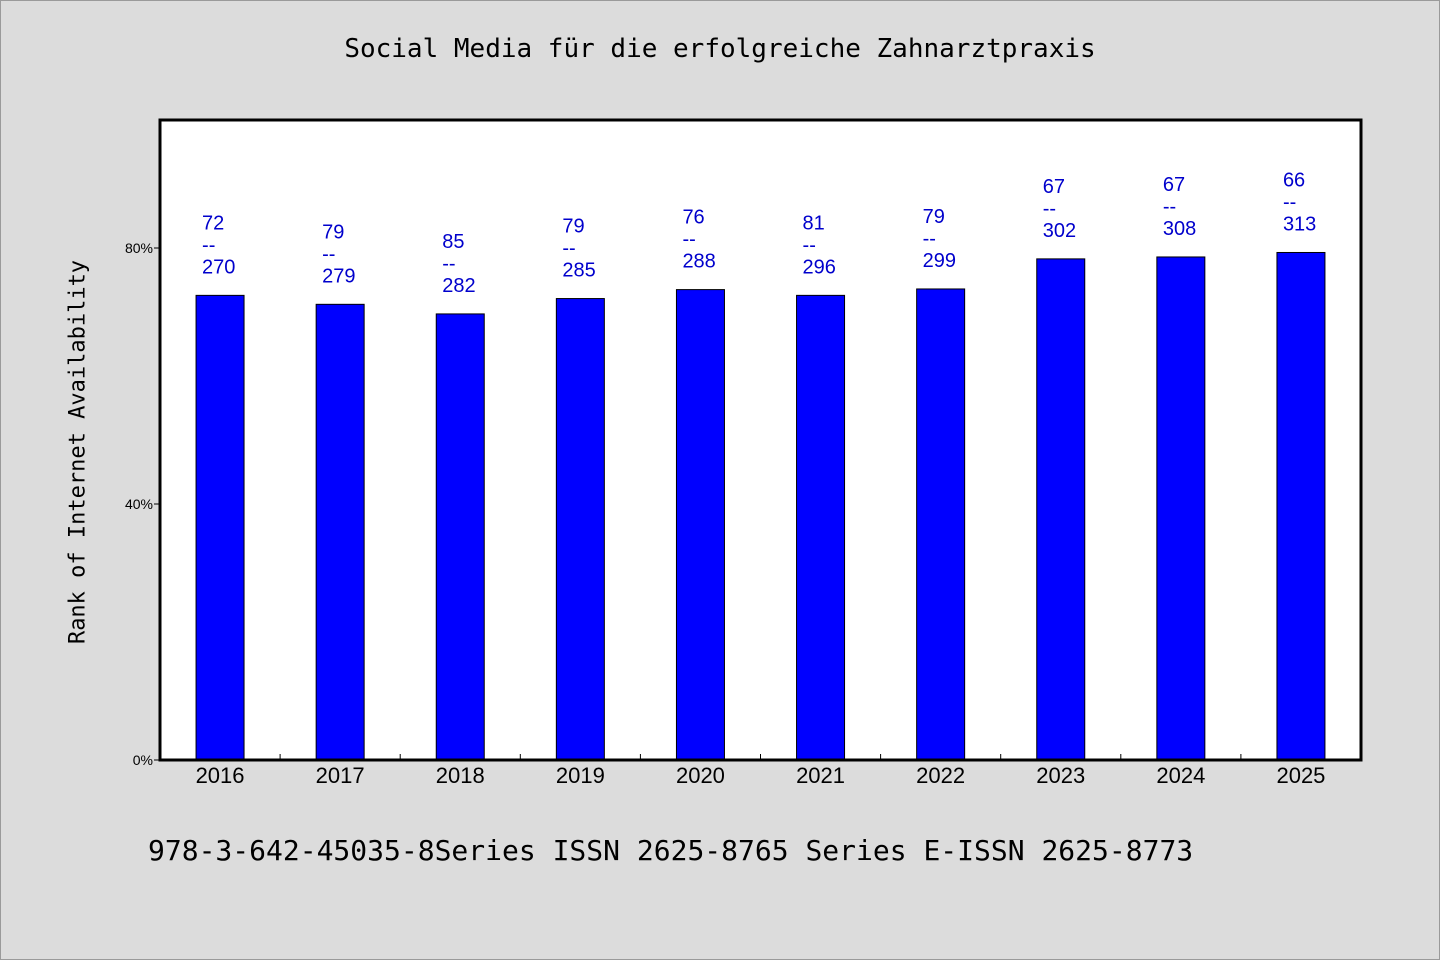 This screenshot has width=1440, height=960. What do you see at coordinates (143, 760) in the screenshot?
I see `y-tick-label: 0%` at bounding box center [143, 760].